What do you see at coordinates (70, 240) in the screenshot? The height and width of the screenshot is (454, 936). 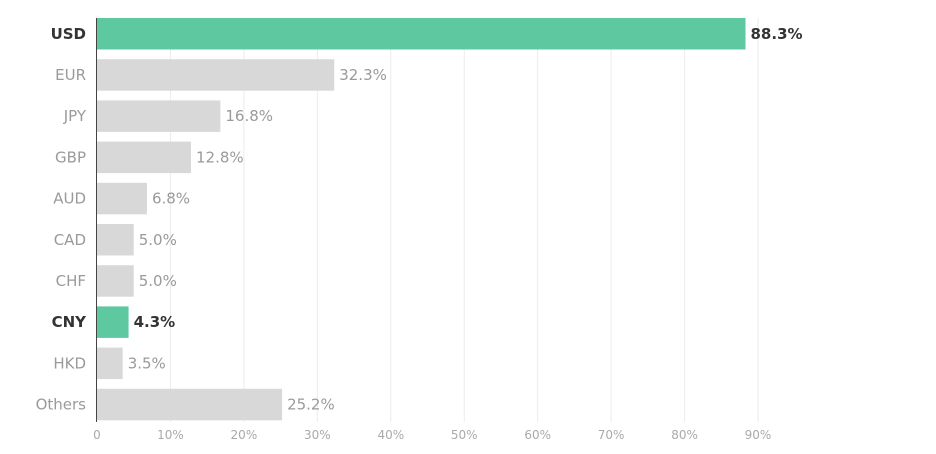 I see `category-label-cad: CAD` at bounding box center [70, 240].